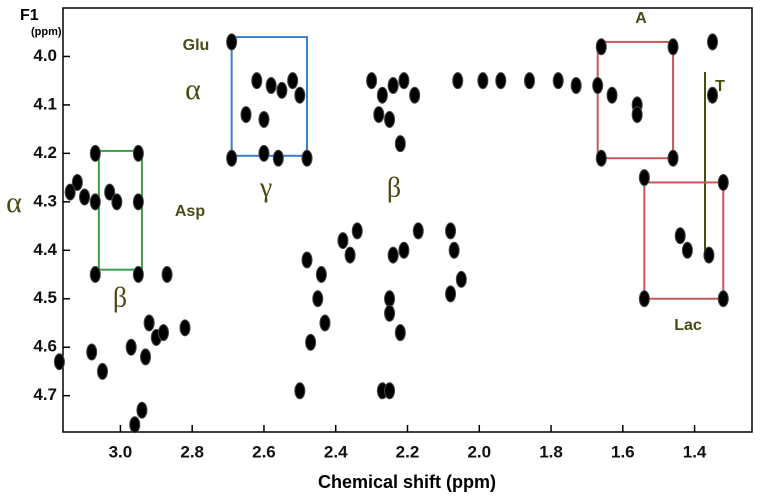 The width and height of the screenshot is (762, 501). What do you see at coordinates (479, 451) in the screenshot?
I see `x-tick-label: 2.0` at bounding box center [479, 451].